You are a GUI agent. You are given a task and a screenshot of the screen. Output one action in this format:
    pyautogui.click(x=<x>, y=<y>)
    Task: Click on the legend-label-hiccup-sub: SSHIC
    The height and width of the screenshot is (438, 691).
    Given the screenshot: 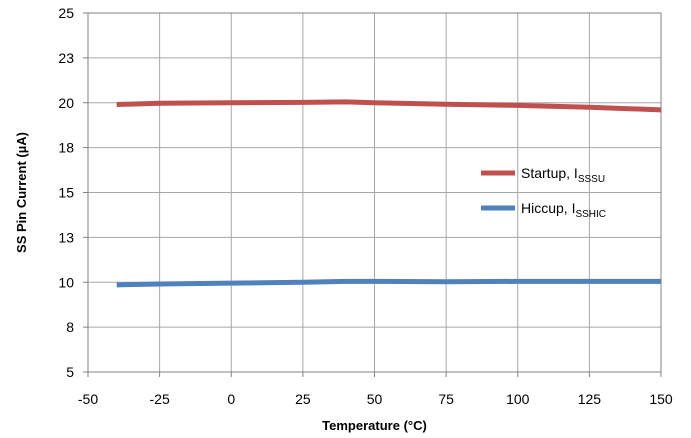 What is the action you would take?
    pyautogui.click(x=590, y=214)
    